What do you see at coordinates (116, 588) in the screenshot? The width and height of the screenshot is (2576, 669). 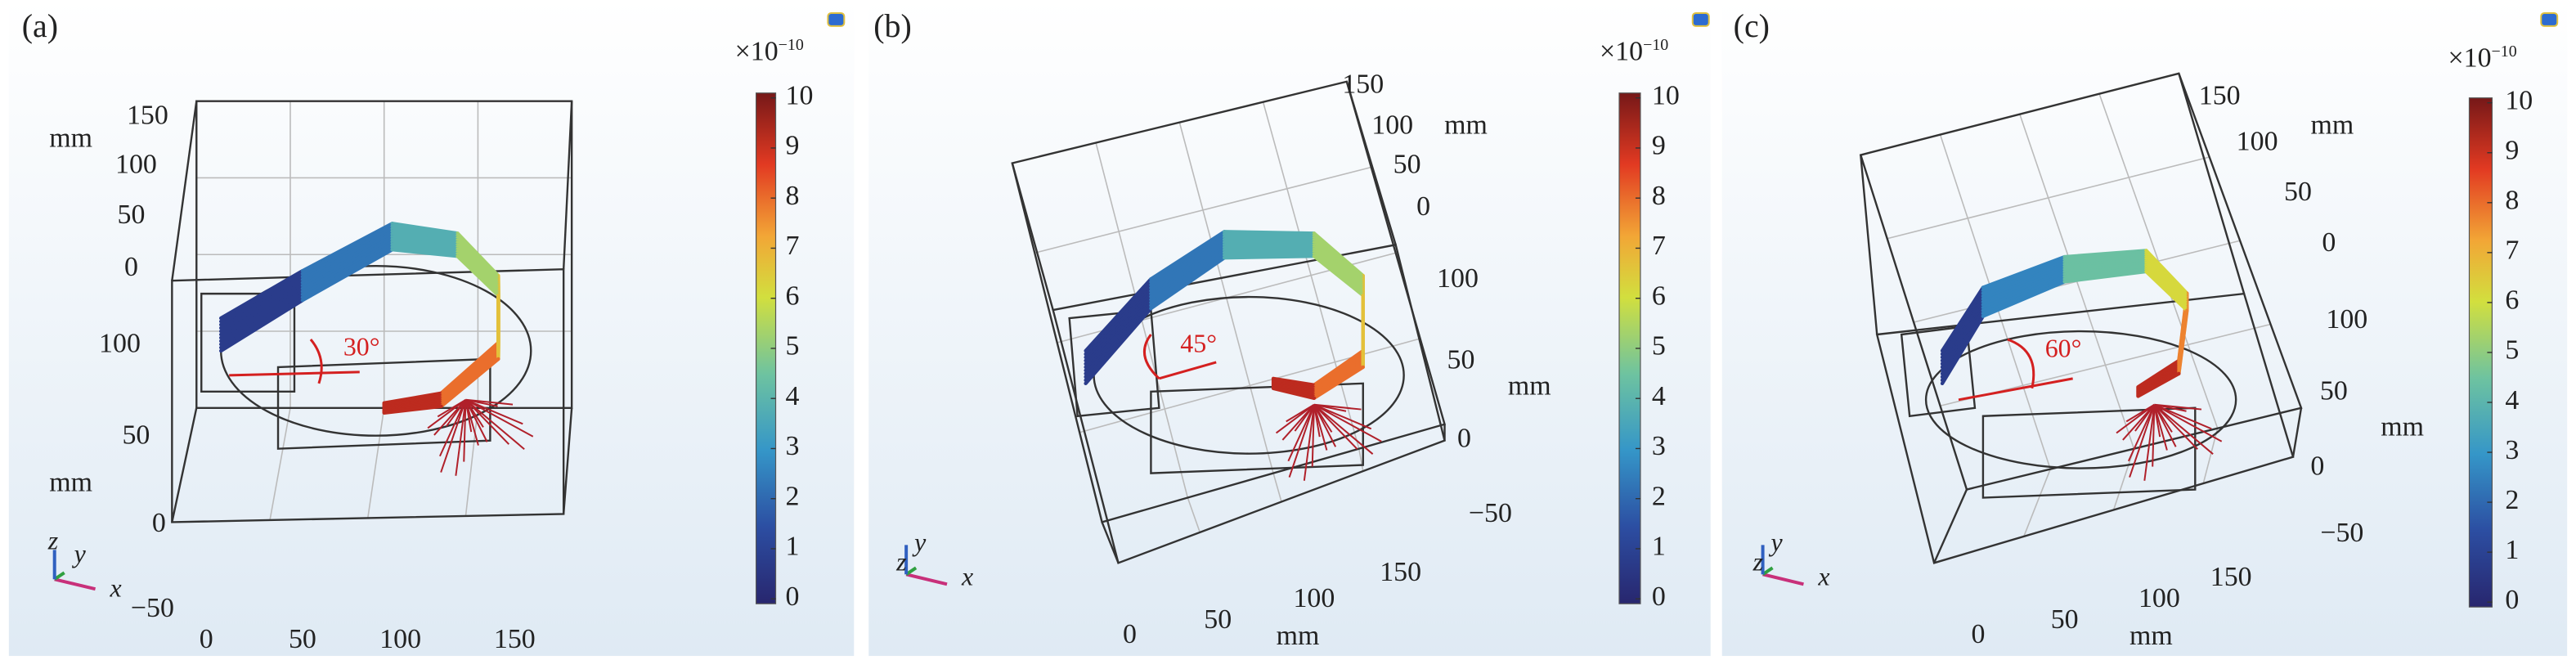 I see `triad-label: x` at bounding box center [116, 588].